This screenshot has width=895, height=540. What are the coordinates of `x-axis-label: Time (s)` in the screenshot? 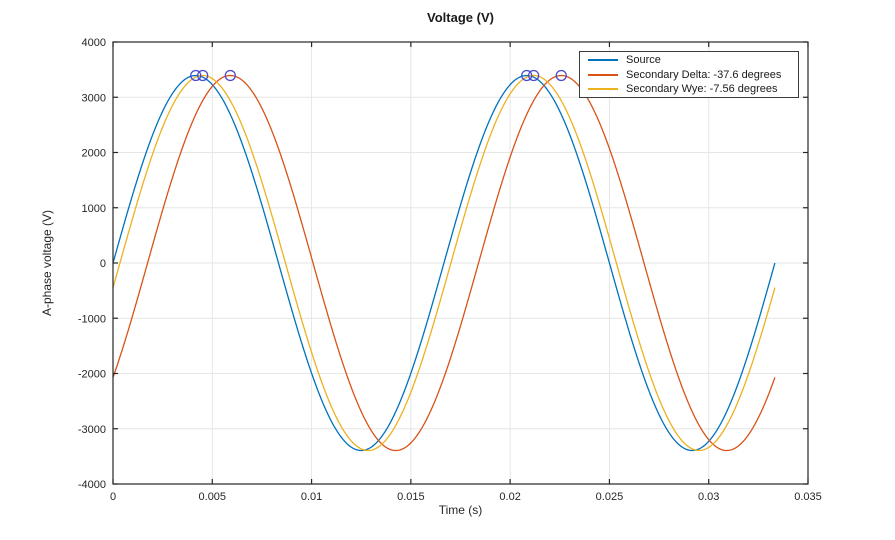 It's located at (460, 510).